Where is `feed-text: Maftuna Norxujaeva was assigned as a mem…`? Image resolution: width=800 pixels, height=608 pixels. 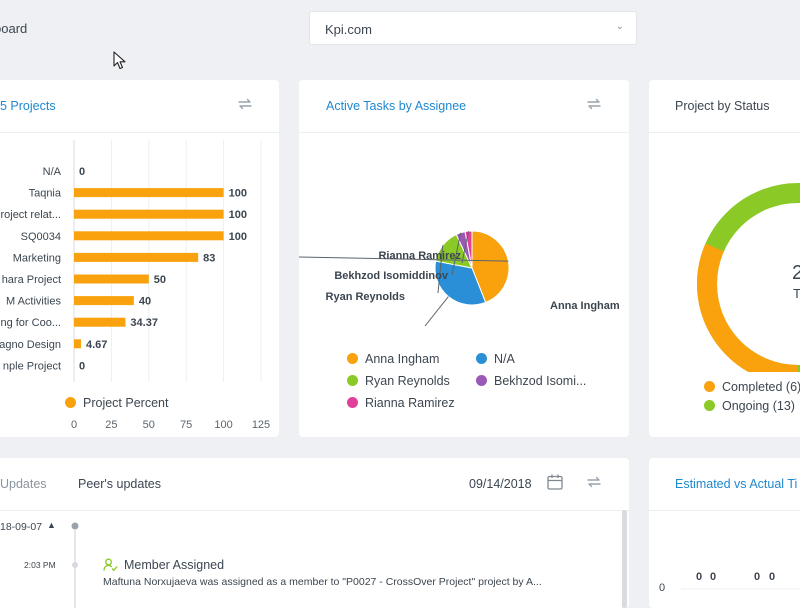 feed-text: Maftuna Norxujaeva was assigned as a mem… is located at coordinates (322, 582).